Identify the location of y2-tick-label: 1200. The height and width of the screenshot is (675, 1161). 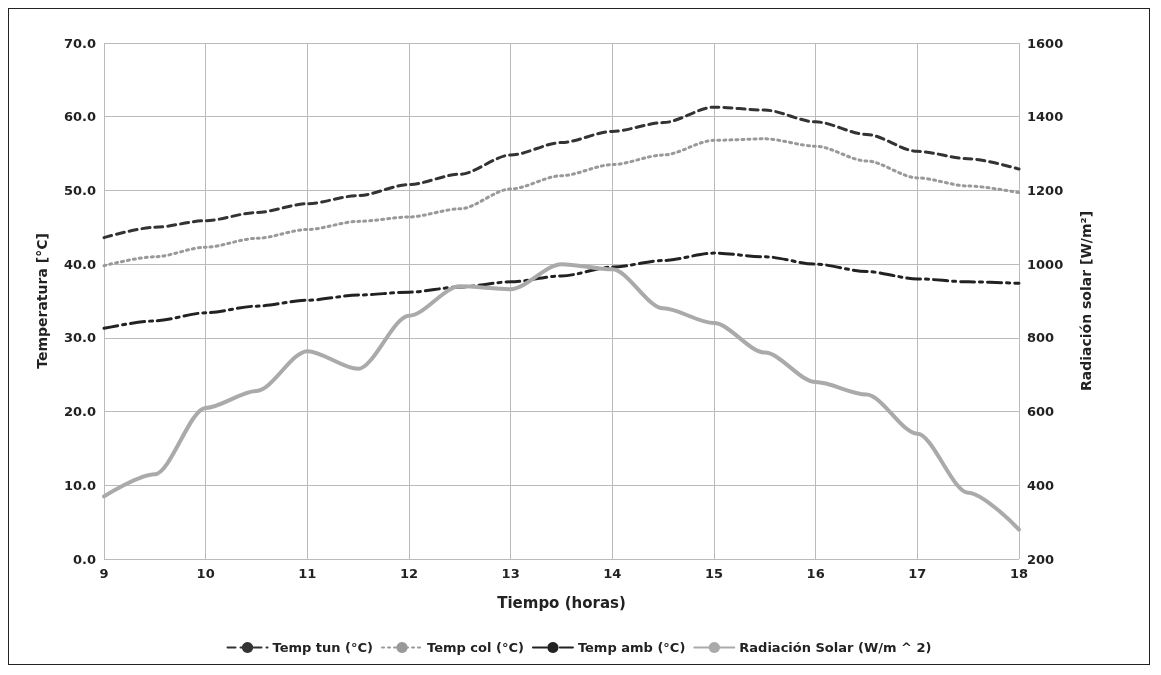
(1045, 190).